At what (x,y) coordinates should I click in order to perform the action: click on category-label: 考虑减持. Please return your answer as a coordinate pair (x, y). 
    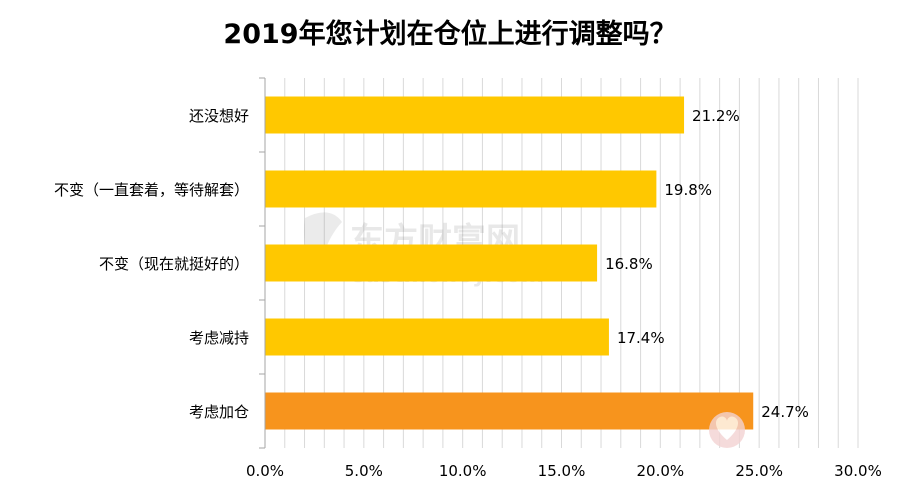
    Looking at the image, I should click on (219, 338).